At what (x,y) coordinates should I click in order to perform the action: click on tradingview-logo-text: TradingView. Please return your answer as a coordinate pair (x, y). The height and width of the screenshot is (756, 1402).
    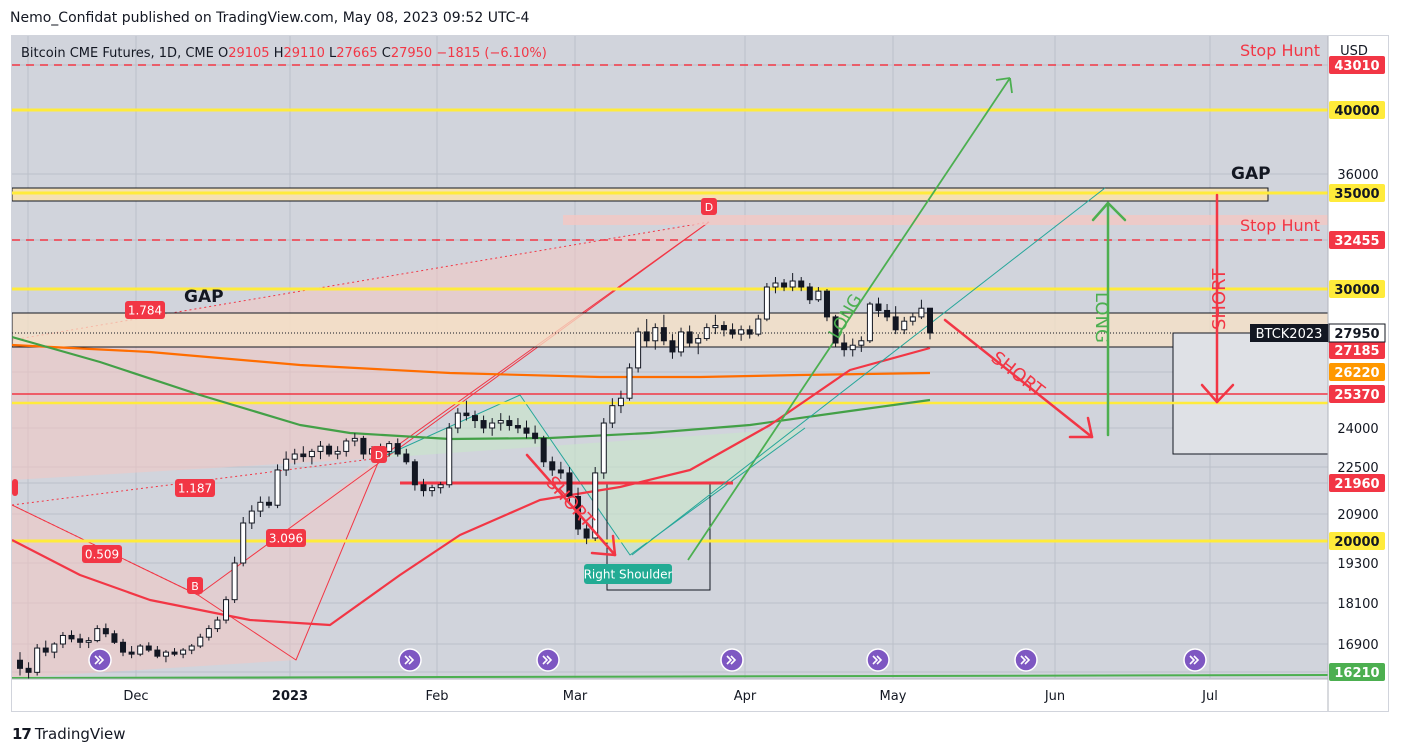
    Looking at the image, I should click on (80, 734).